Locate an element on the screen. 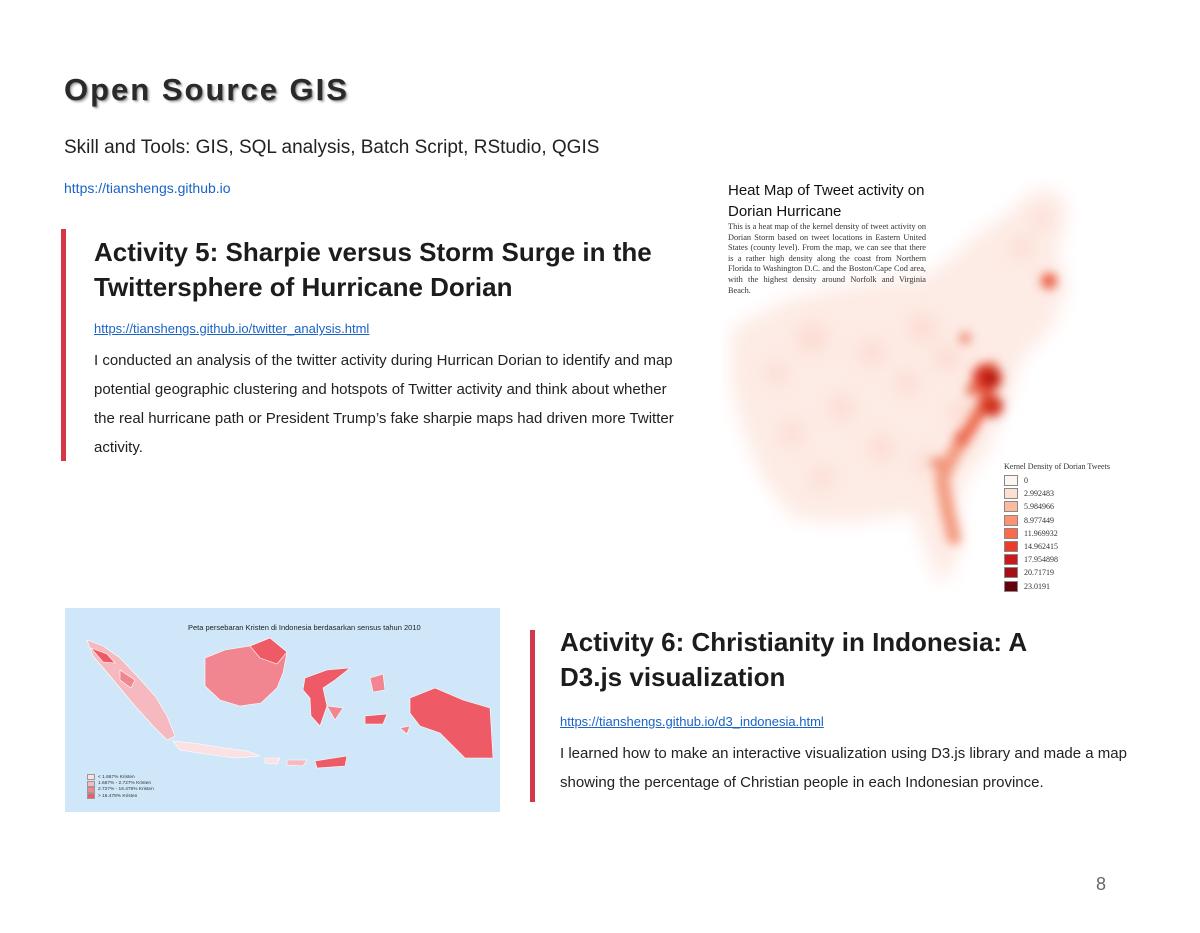 This screenshot has width=1200, height=933. indonesia-legend-item: 1.667% - 2.727% Kristen is located at coordinates (120, 783).